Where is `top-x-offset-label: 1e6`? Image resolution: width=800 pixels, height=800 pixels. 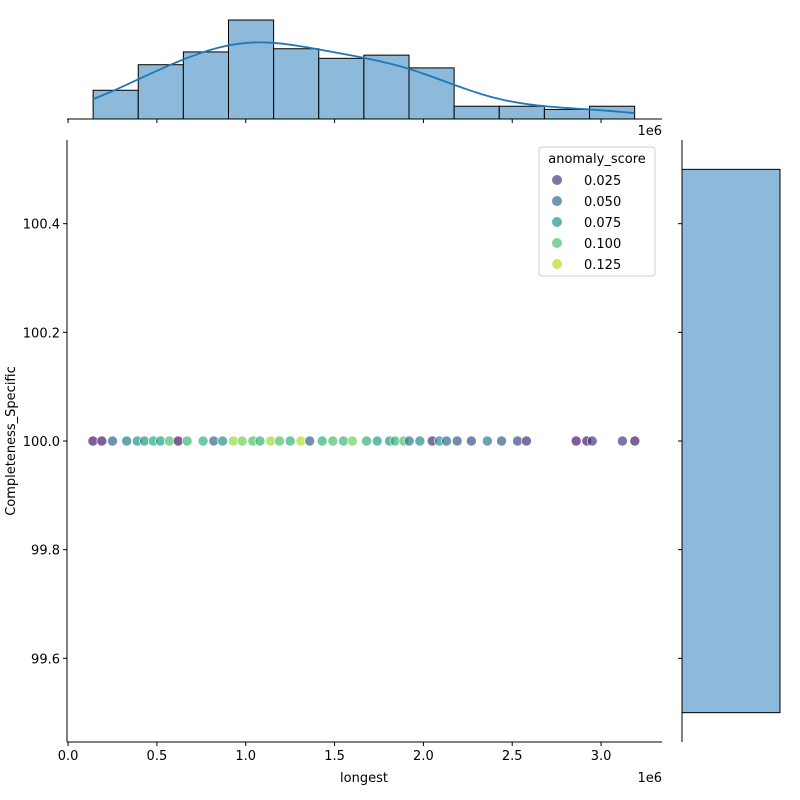
top-x-offset-label: 1e6 is located at coordinates (649, 131).